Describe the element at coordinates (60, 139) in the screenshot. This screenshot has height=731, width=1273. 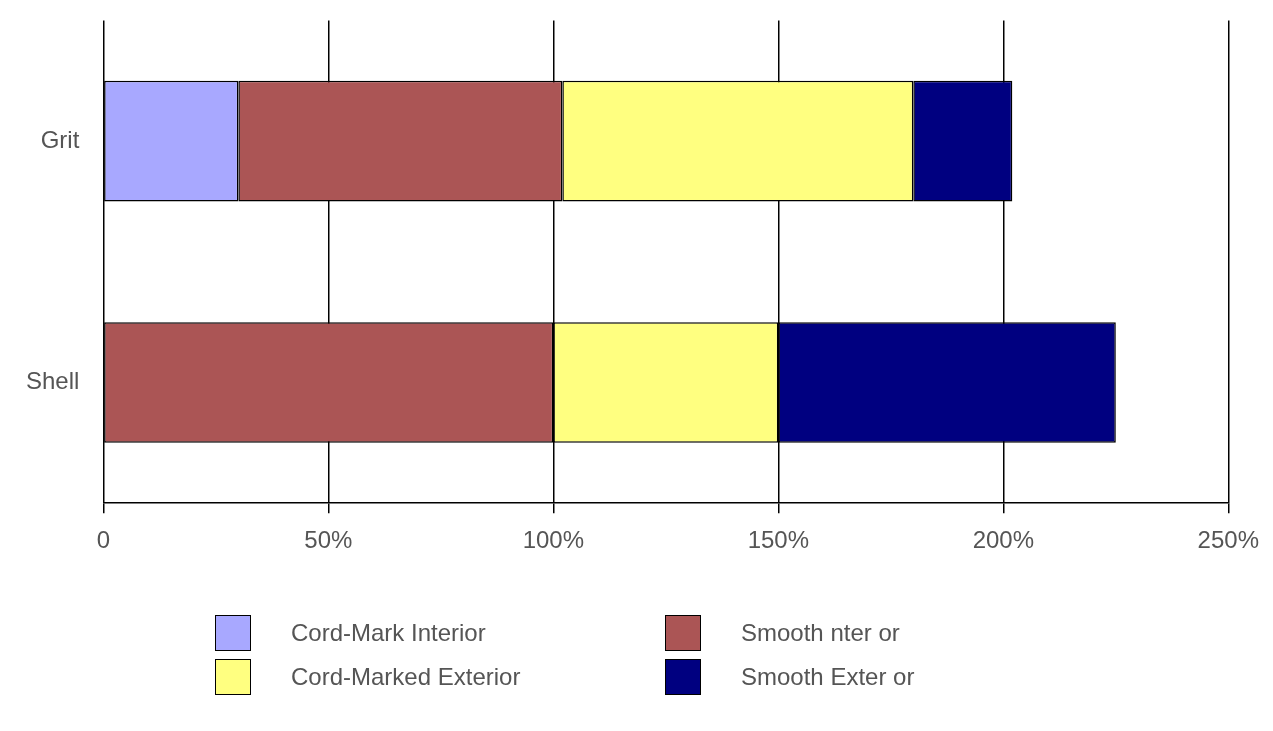
I see `y-tick-label: Grit` at that location.